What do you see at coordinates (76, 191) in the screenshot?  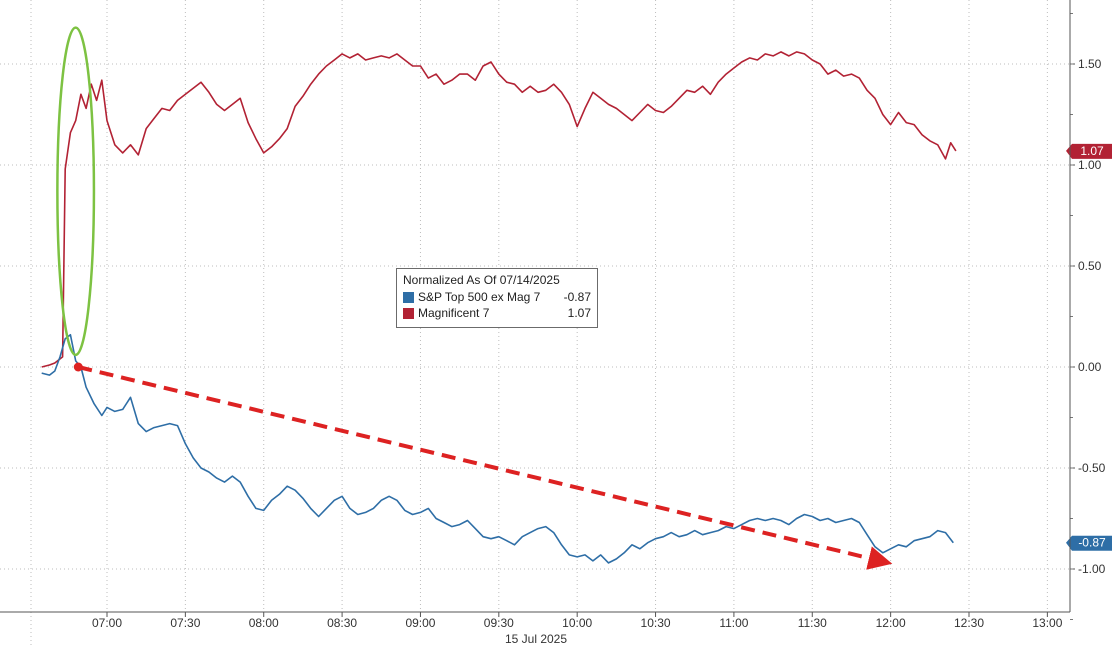 I see `highlight-ellipse` at bounding box center [76, 191].